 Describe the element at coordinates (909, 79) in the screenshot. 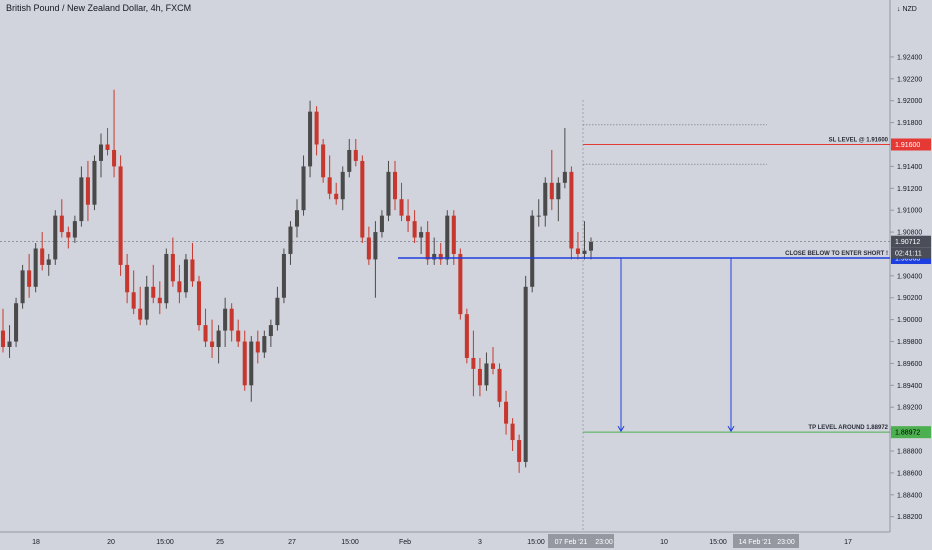

I see `price-tick-label: 1.92200` at that location.